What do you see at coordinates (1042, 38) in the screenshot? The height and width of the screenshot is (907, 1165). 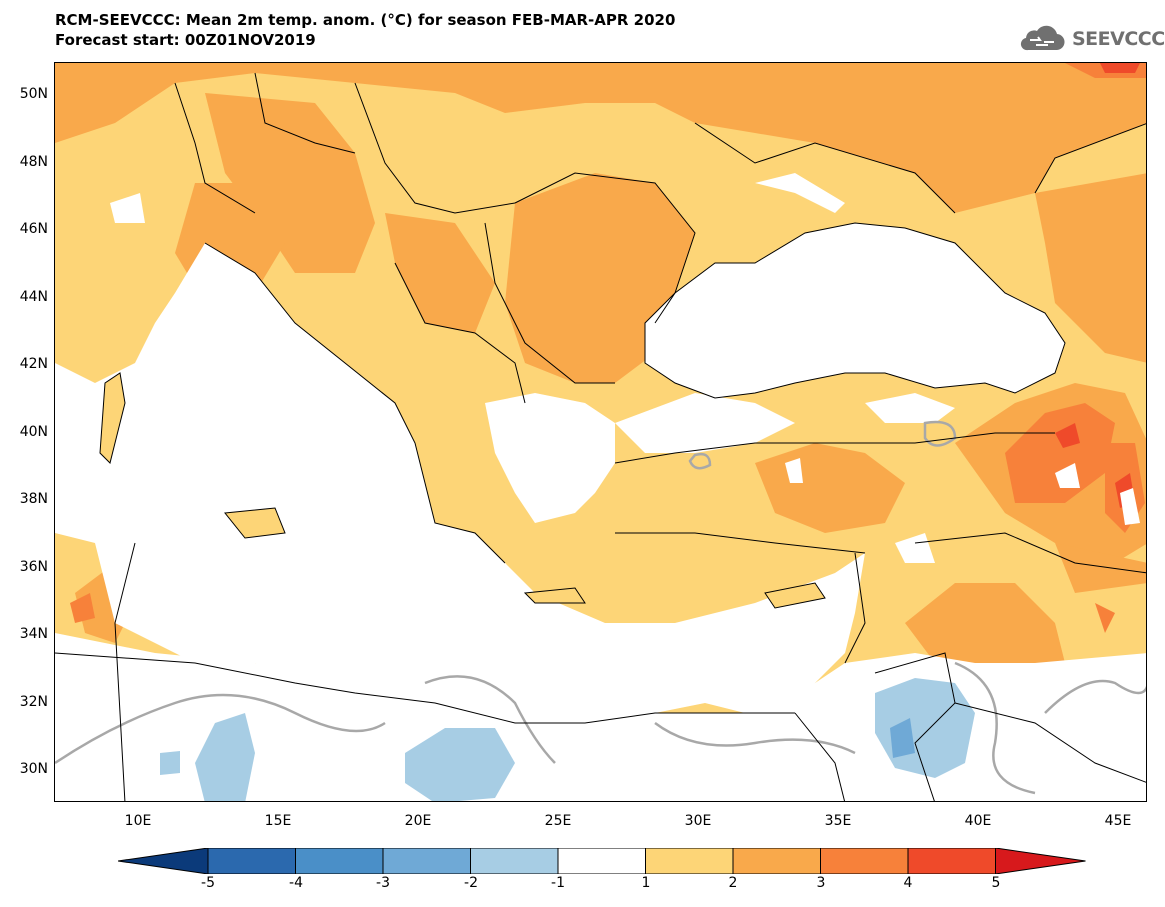 I see `cloud-icon` at bounding box center [1042, 38].